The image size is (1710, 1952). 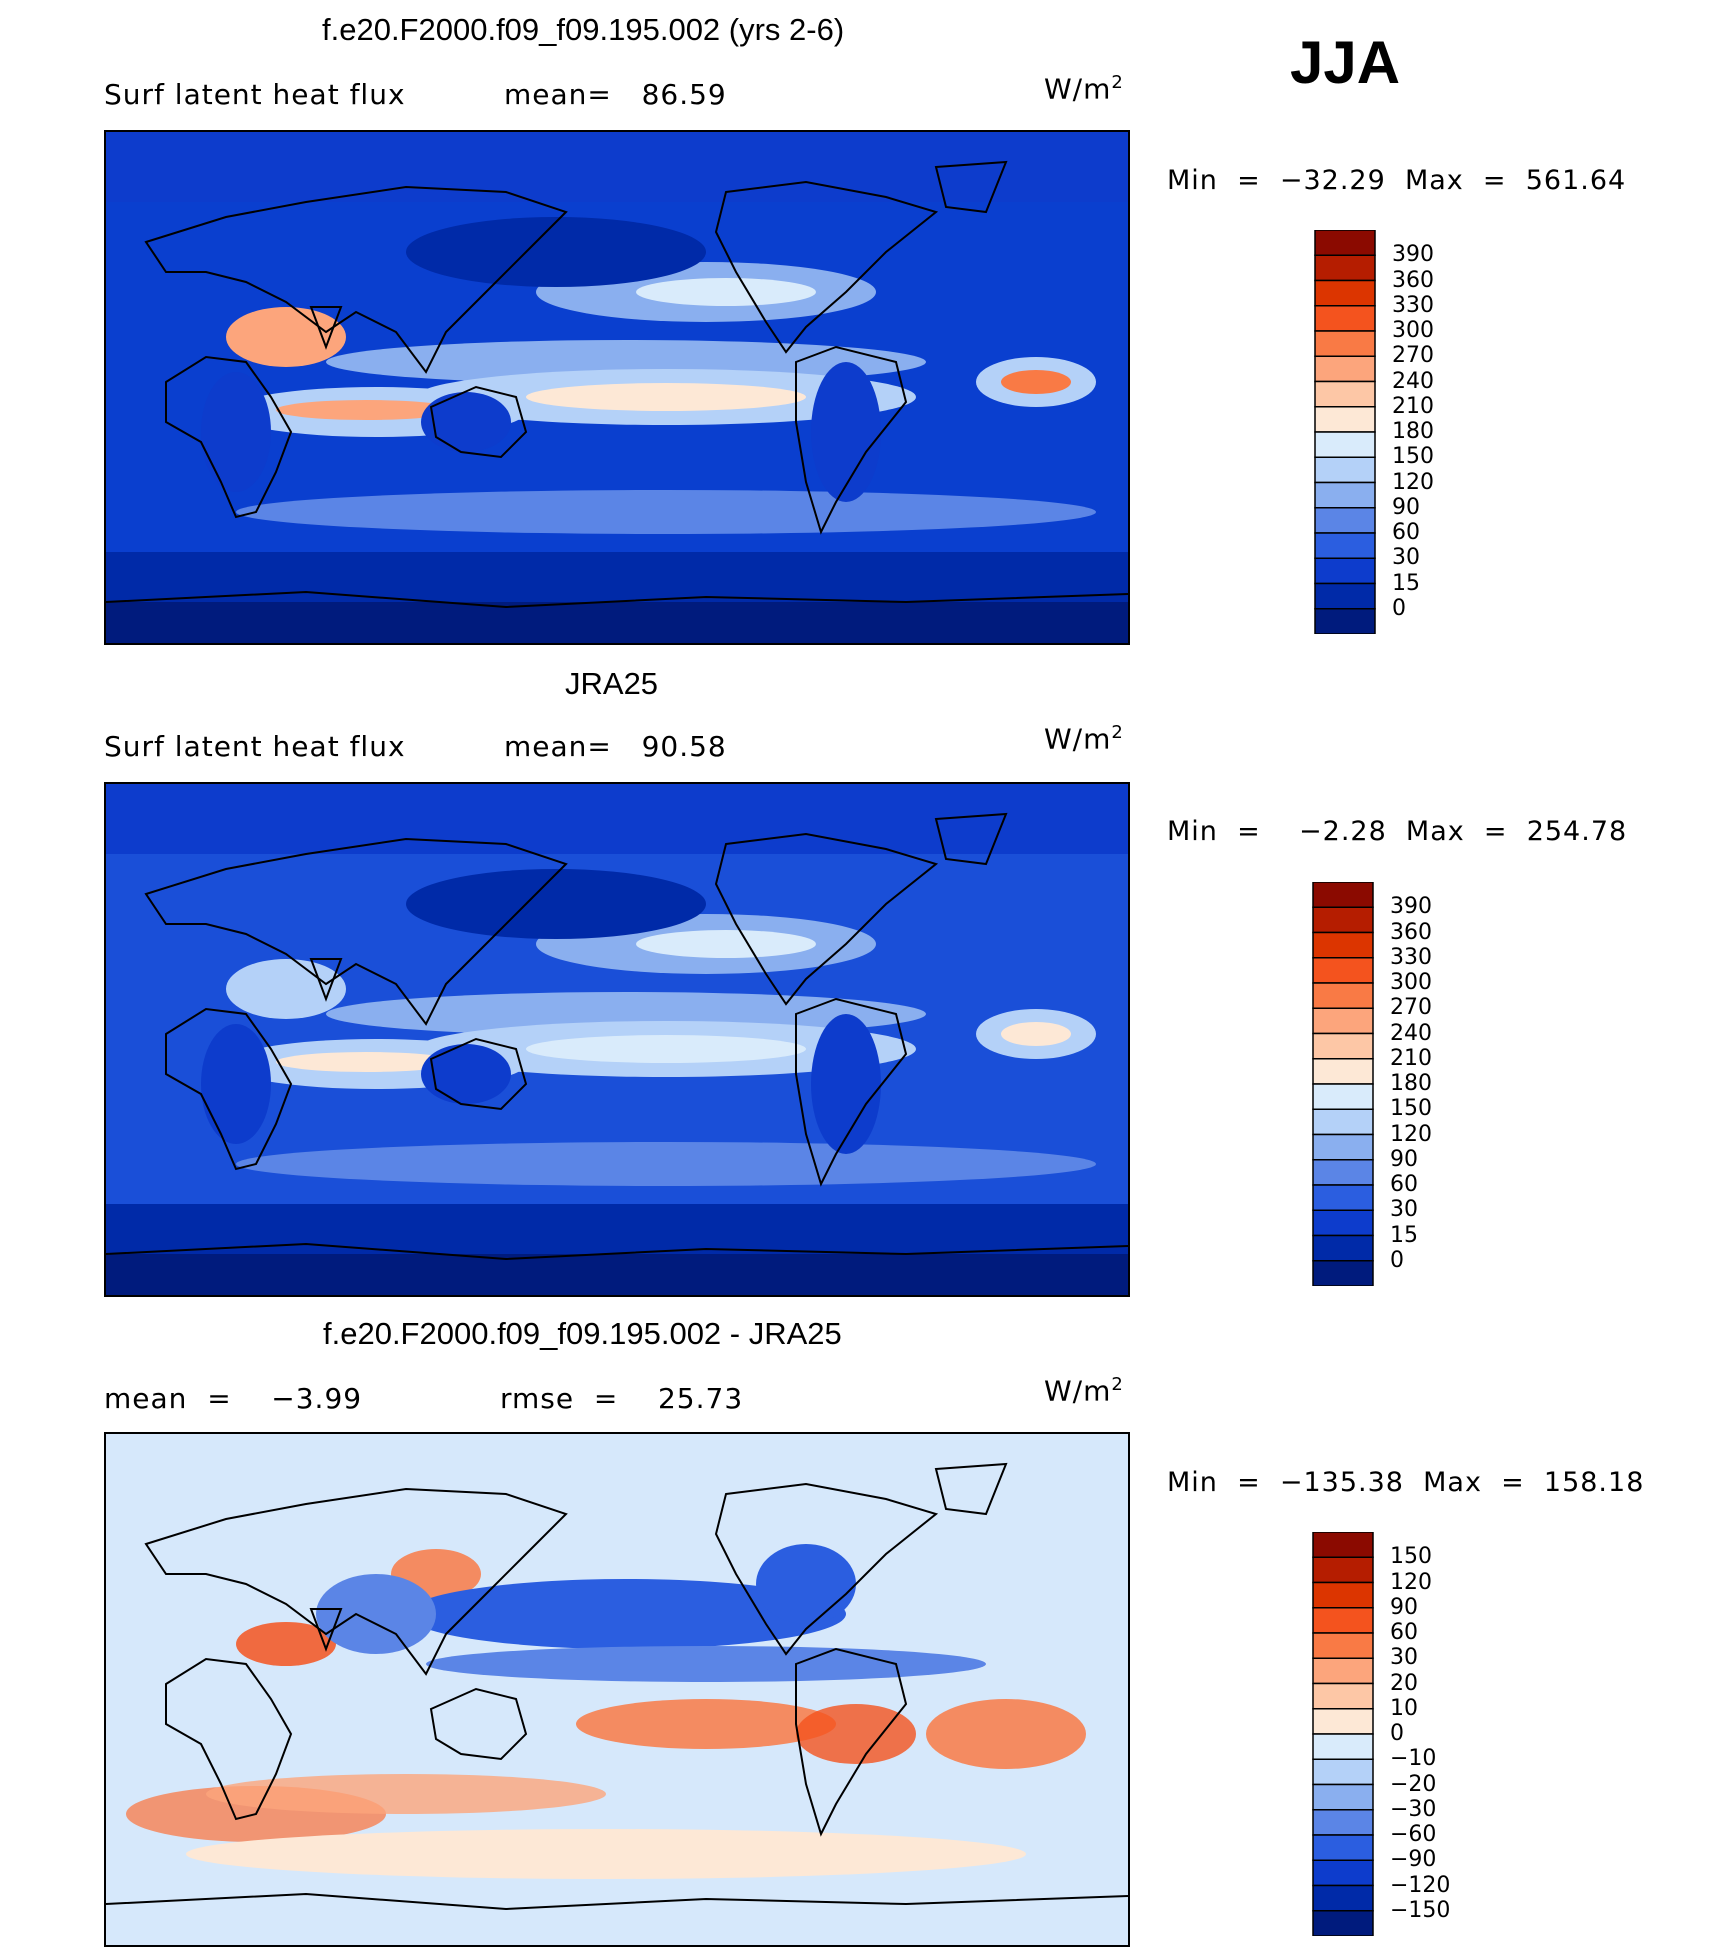 I want to click on panel-2-colorbar, so click(x=1343, y=1084).